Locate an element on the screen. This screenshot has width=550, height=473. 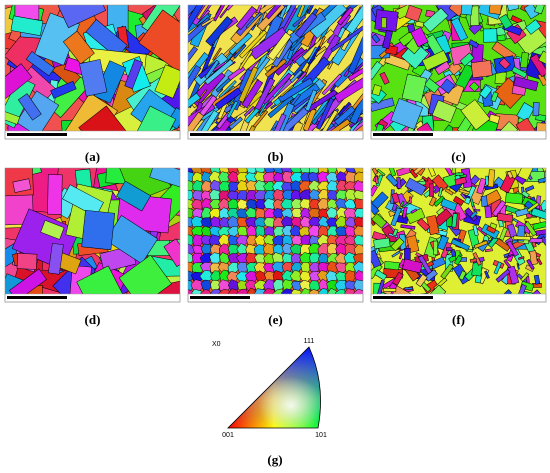
panel-label: (f) is located at coordinates (458, 319).